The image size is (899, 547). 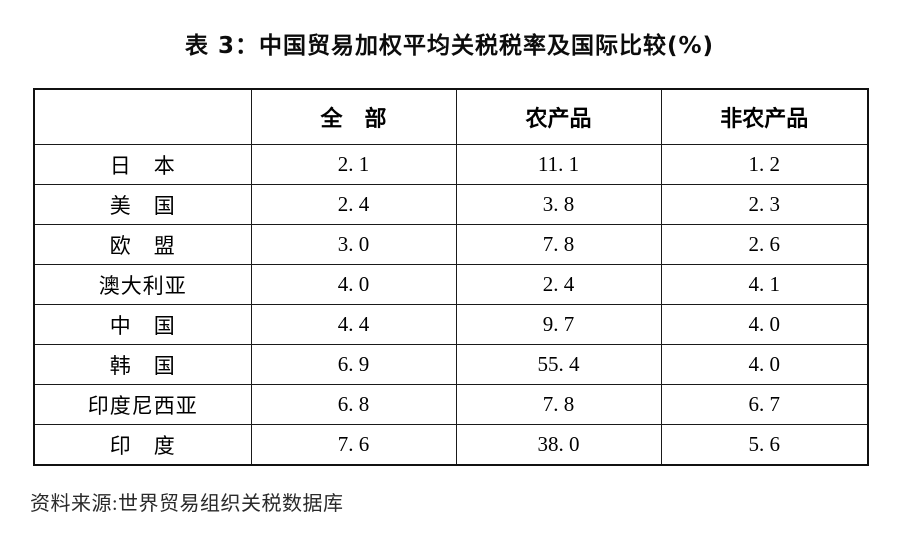 What do you see at coordinates (764, 445) in the screenshot?
I see `value-cell-non-agricultural: 5. 6` at bounding box center [764, 445].